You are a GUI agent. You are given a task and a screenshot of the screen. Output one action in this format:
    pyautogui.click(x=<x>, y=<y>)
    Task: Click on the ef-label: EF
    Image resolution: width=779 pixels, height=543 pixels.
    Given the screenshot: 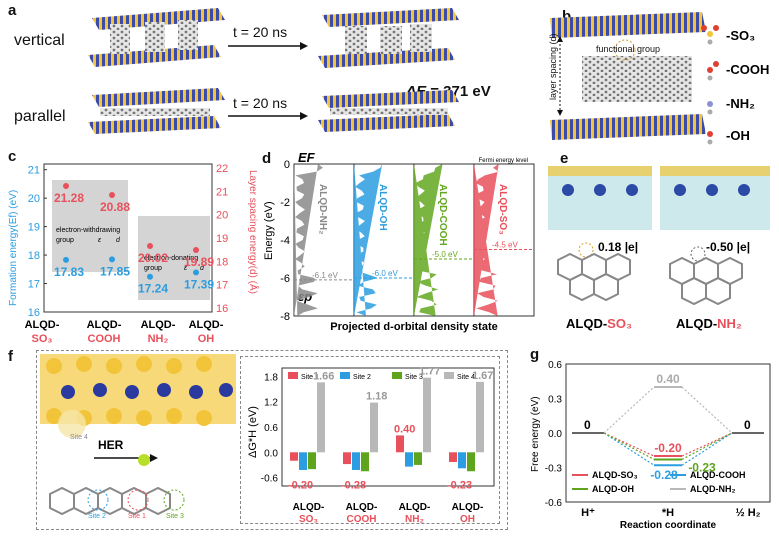 What is the action you would take?
    pyautogui.click(x=307, y=157)
    